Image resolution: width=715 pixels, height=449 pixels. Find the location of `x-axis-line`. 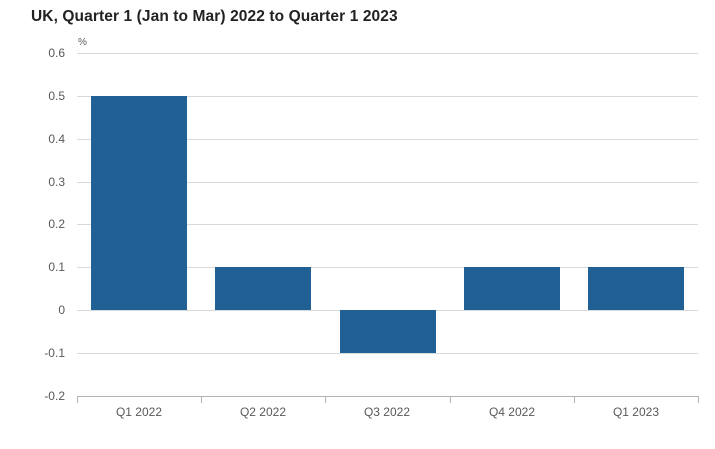

x-axis-line is located at coordinates (387, 396).